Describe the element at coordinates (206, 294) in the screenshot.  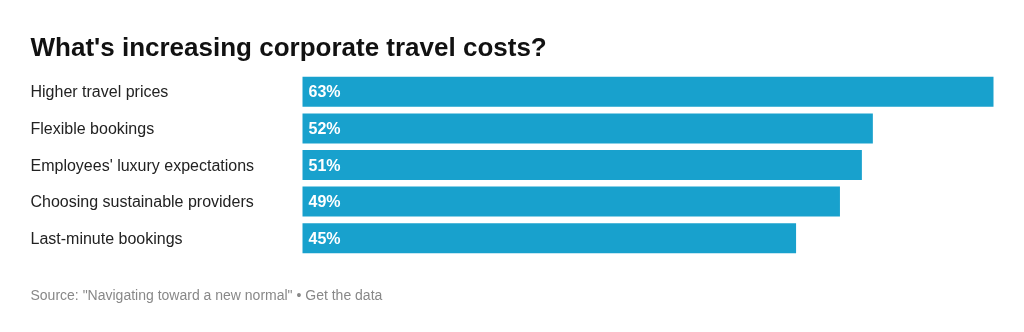
I see `source-note: Source: "Navigating toward a new normal" • Get the data` at that location.